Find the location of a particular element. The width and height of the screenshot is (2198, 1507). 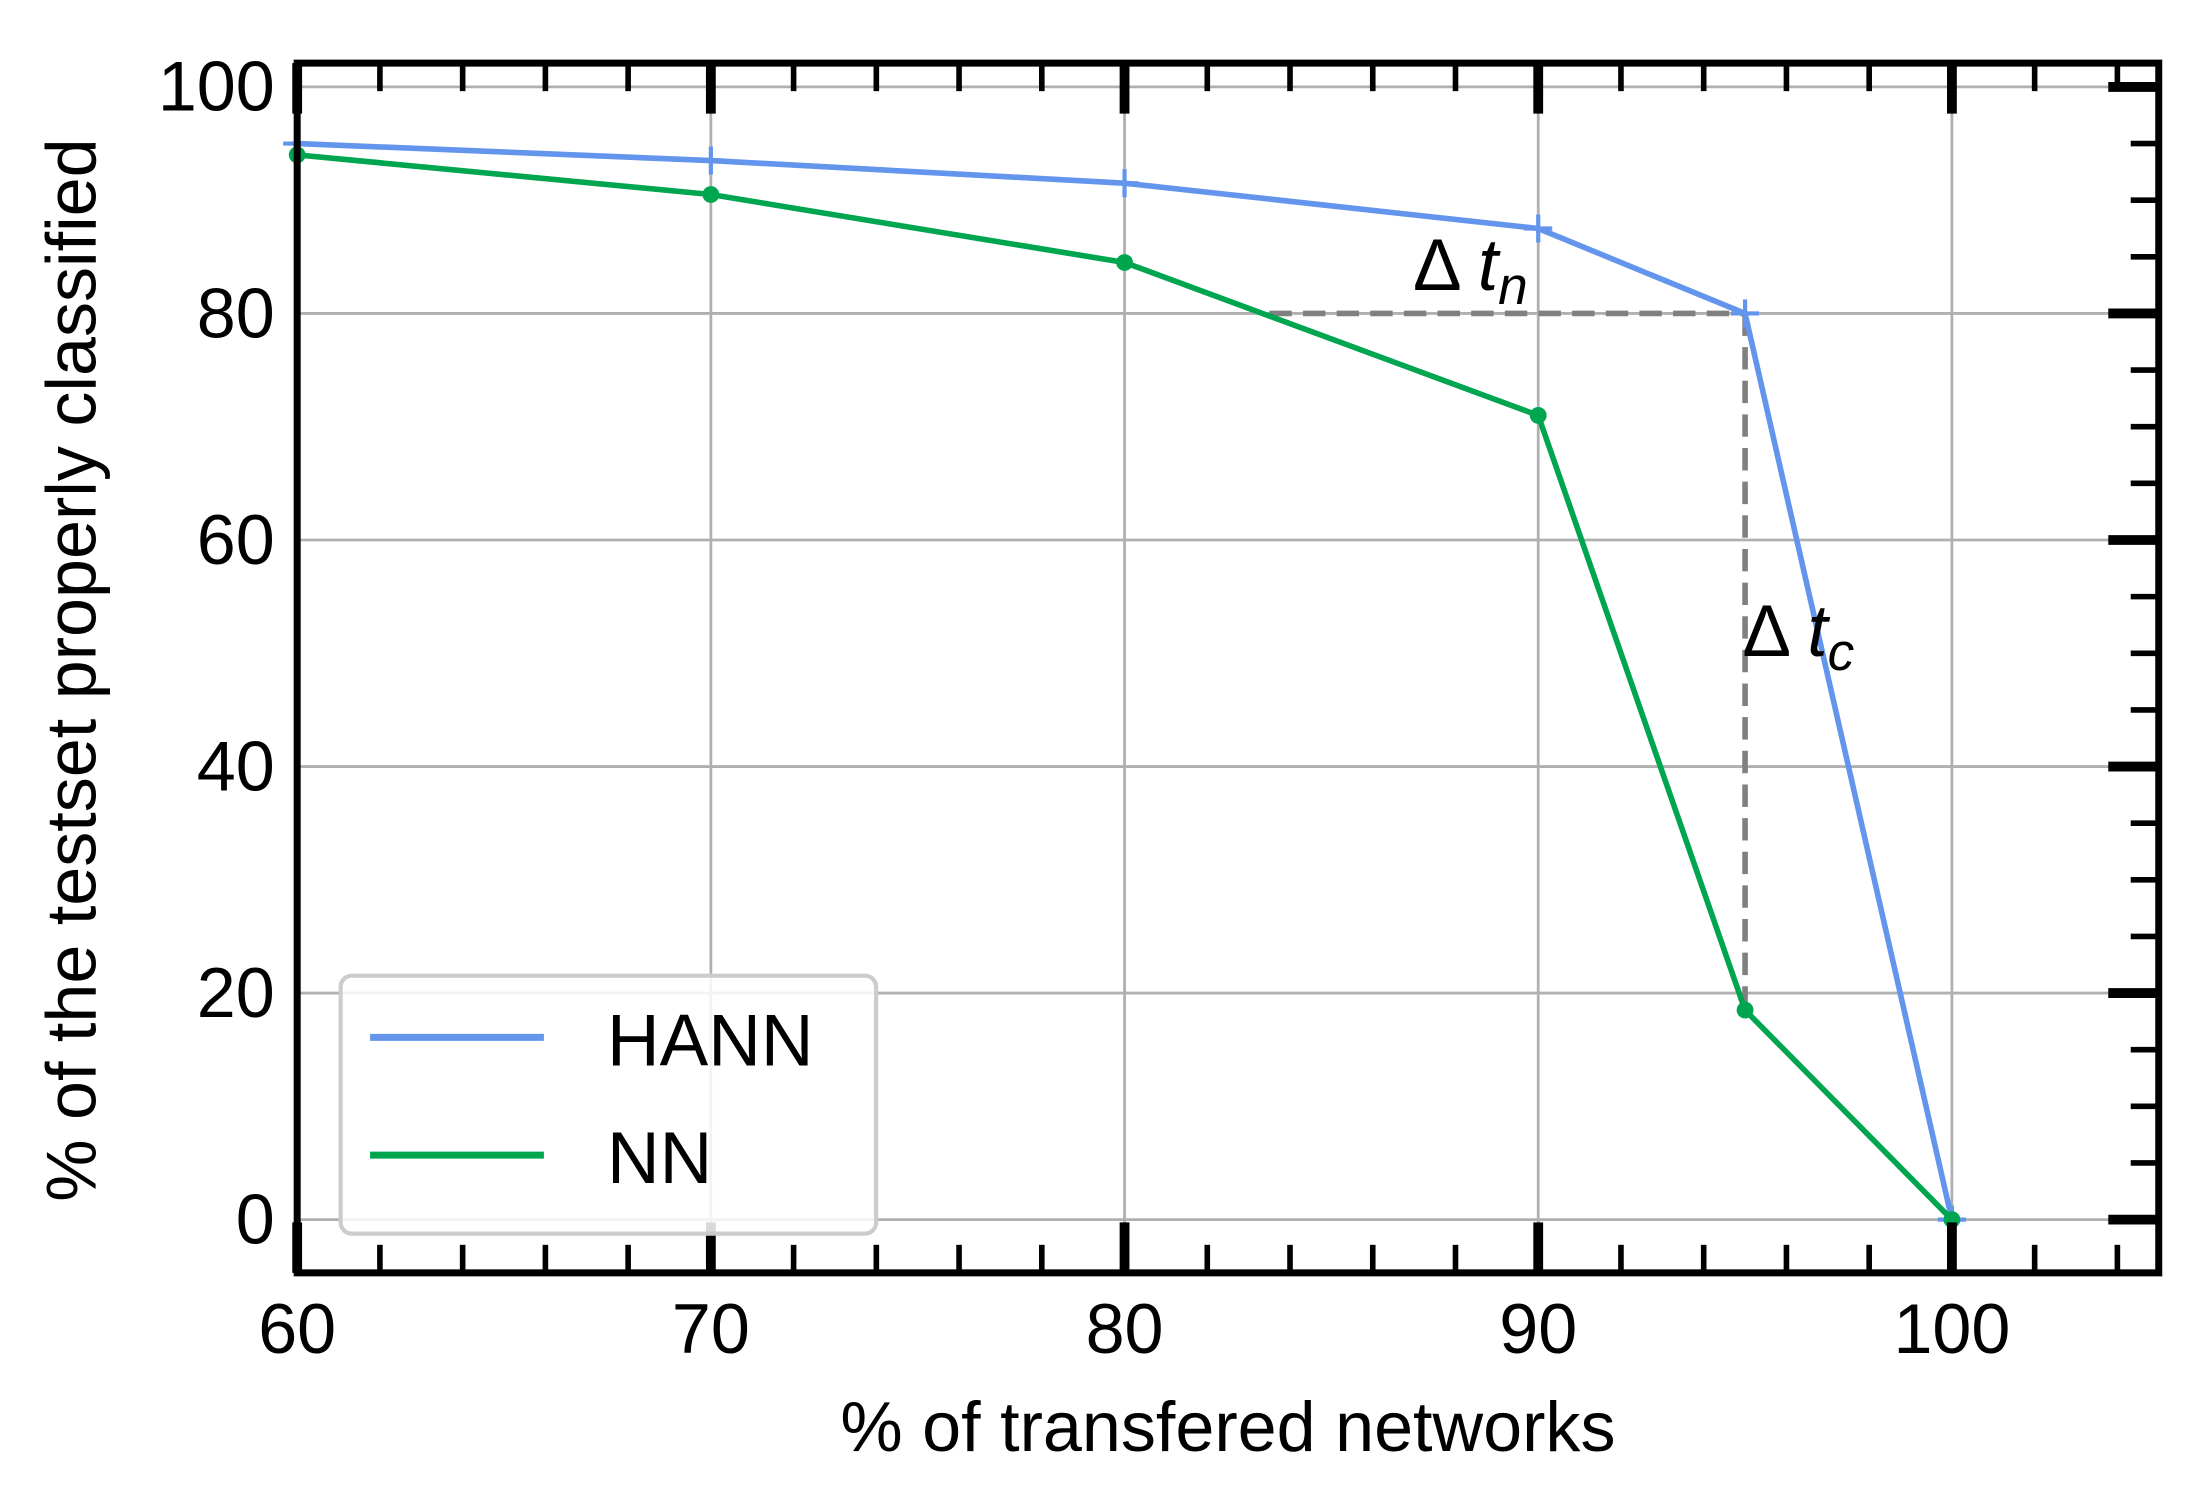

y-axis-label: % of the testset properly classified is located at coordinates (71, 669).